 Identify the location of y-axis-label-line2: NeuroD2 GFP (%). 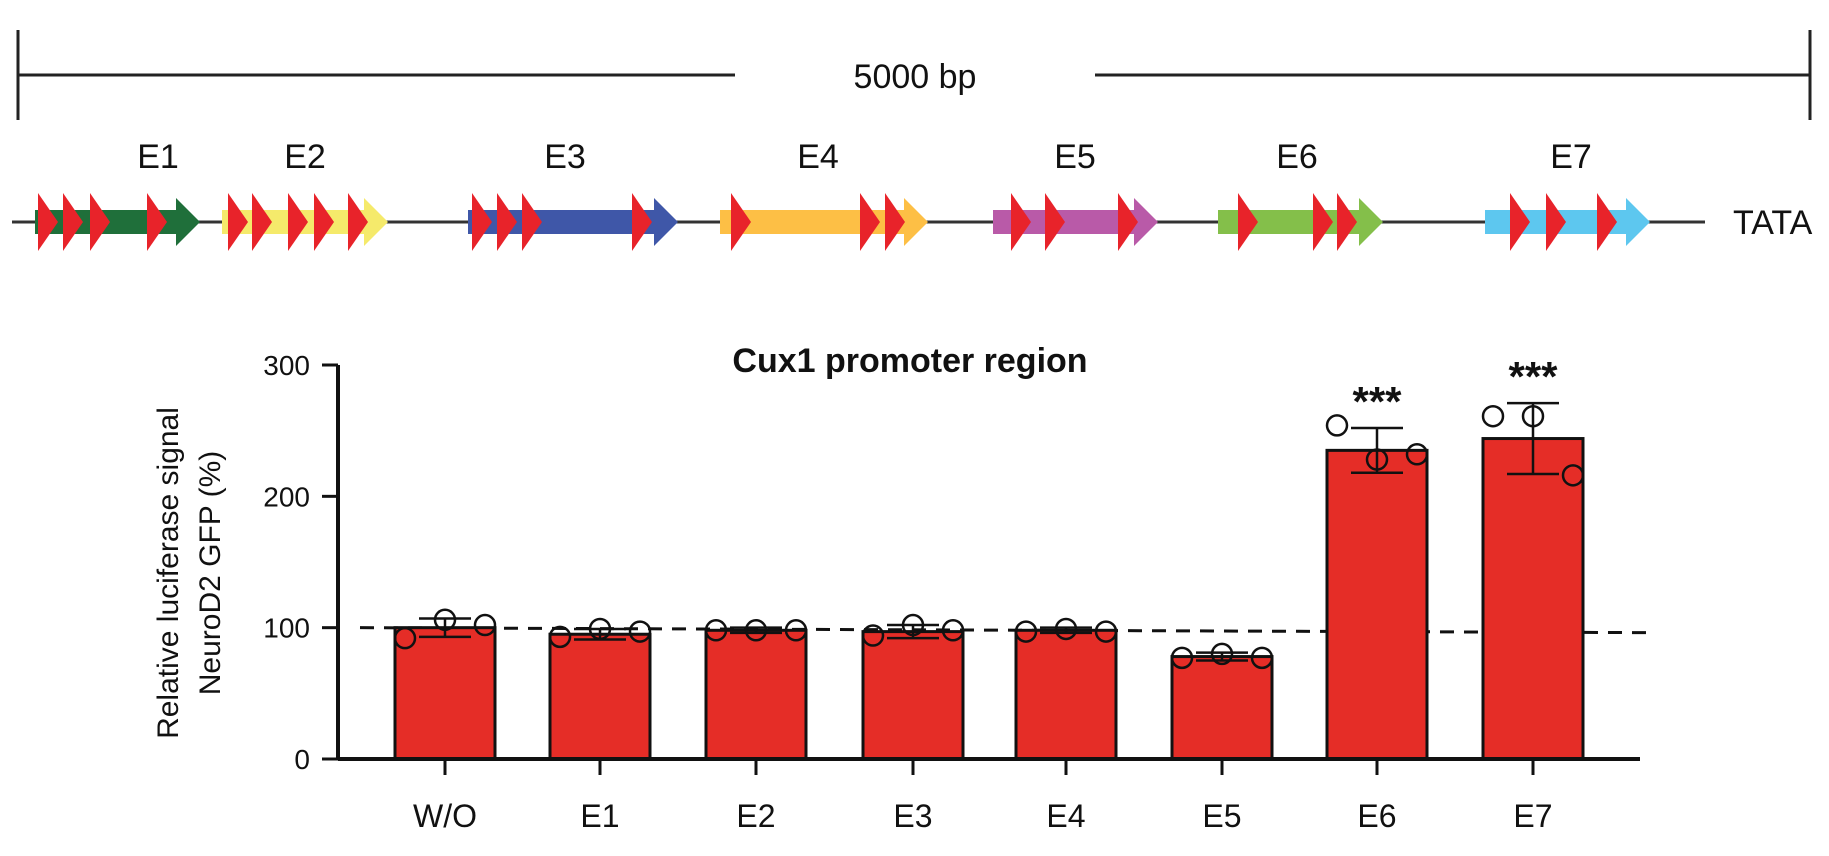
(210, 573).